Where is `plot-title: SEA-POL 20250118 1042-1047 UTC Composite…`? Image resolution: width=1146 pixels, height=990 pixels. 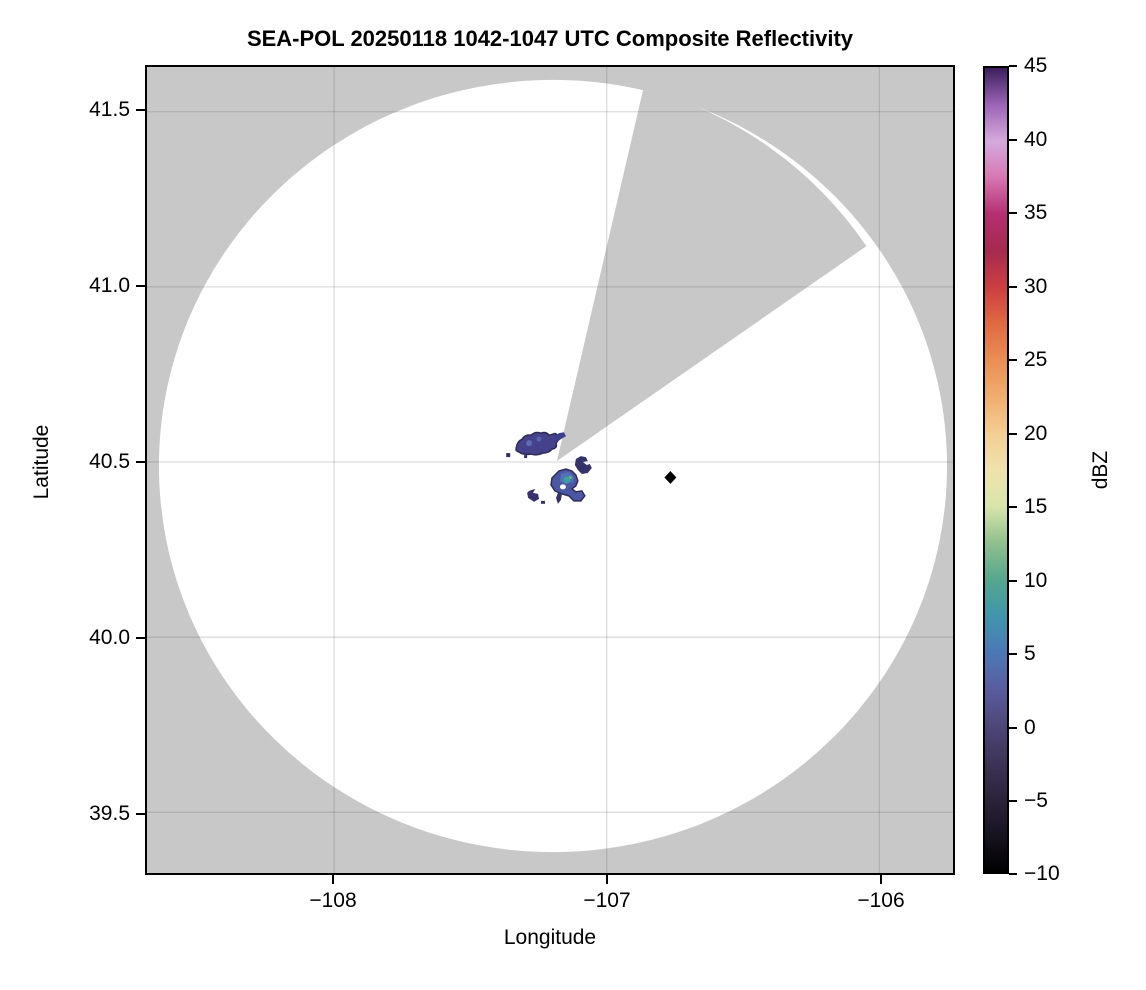 plot-title: SEA-POL 20250118 1042-1047 UTC Composite… is located at coordinates (550, 38).